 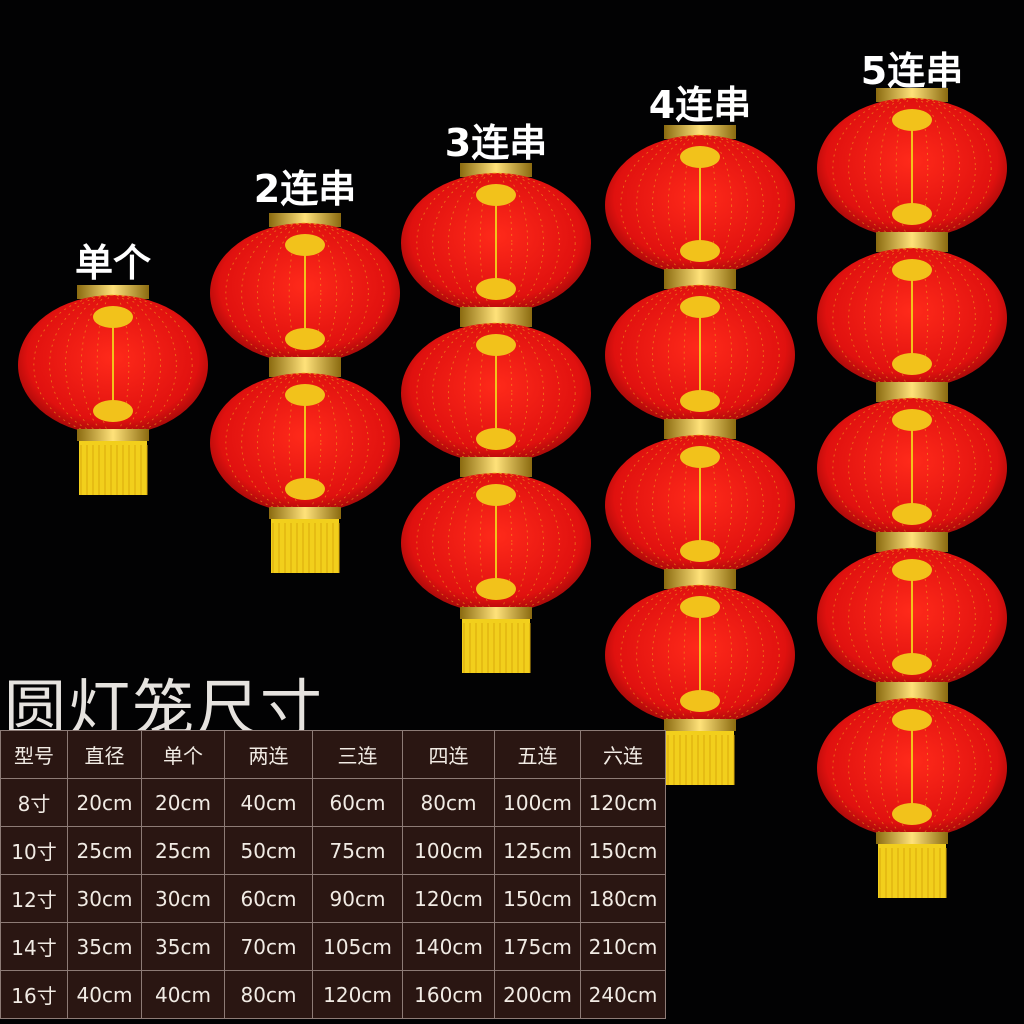 What do you see at coordinates (912, 71) in the screenshot?
I see `lantern-group-label: 5连串` at bounding box center [912, 71].